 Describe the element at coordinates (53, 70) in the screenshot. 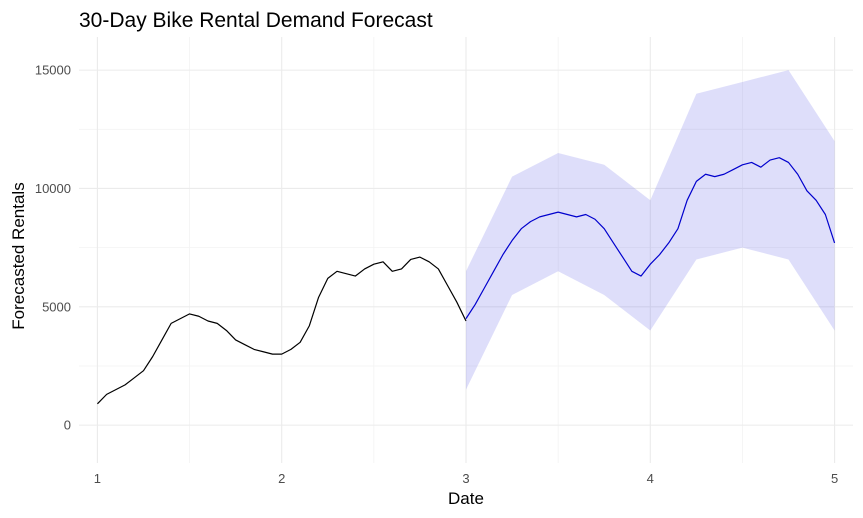

I see `y-tick-label: 15000` at that location.